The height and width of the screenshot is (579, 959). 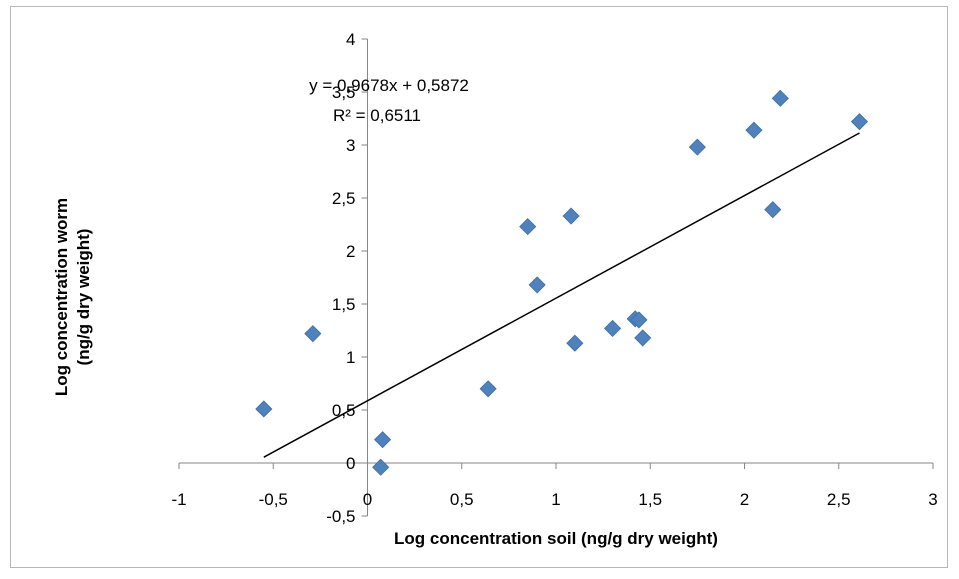 I want to click on trendline-equation: y = 0,9678x + 0,5872, so click(x=389, y=85).